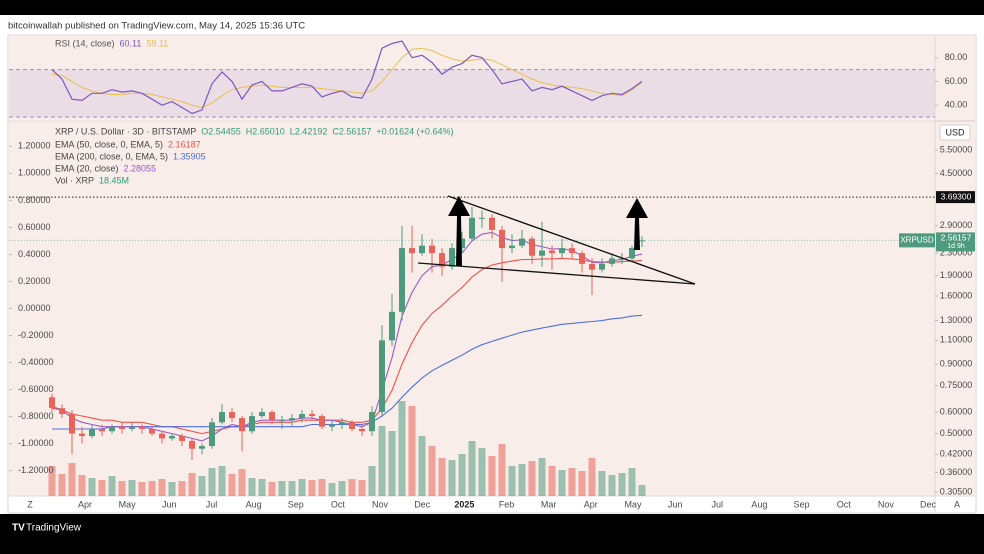  What do you see at coordinates (34, 281) in the screenshot?
I see `left-tick-label: 0.20000` at bounding box center [34, 281].